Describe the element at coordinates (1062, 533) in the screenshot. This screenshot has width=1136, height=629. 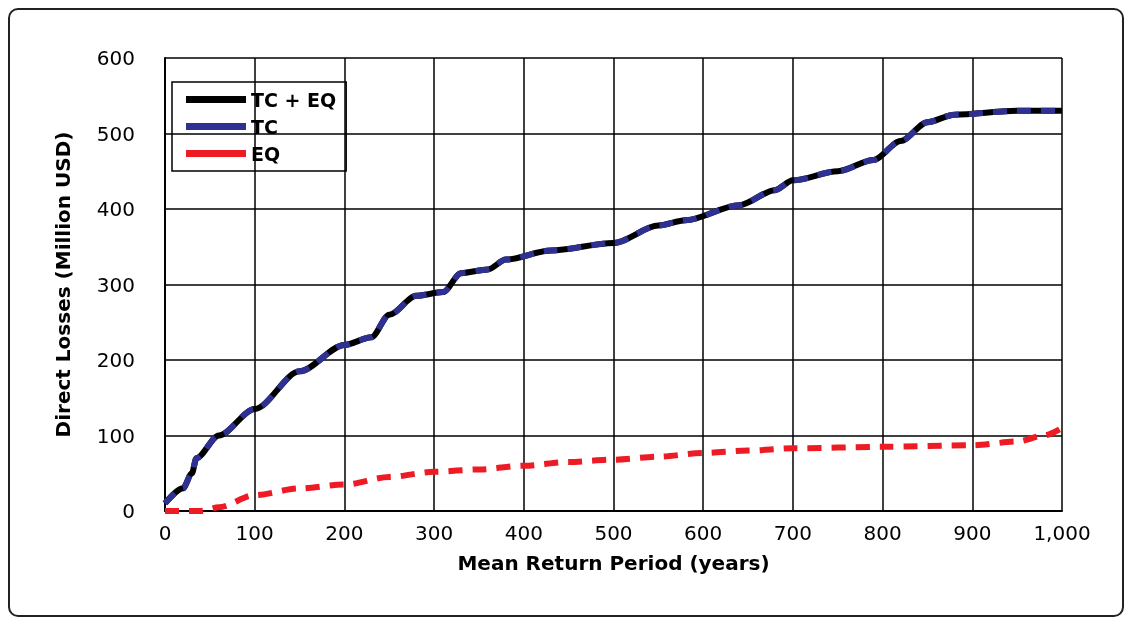
I see `x-tick-label: 1,000` at that location.